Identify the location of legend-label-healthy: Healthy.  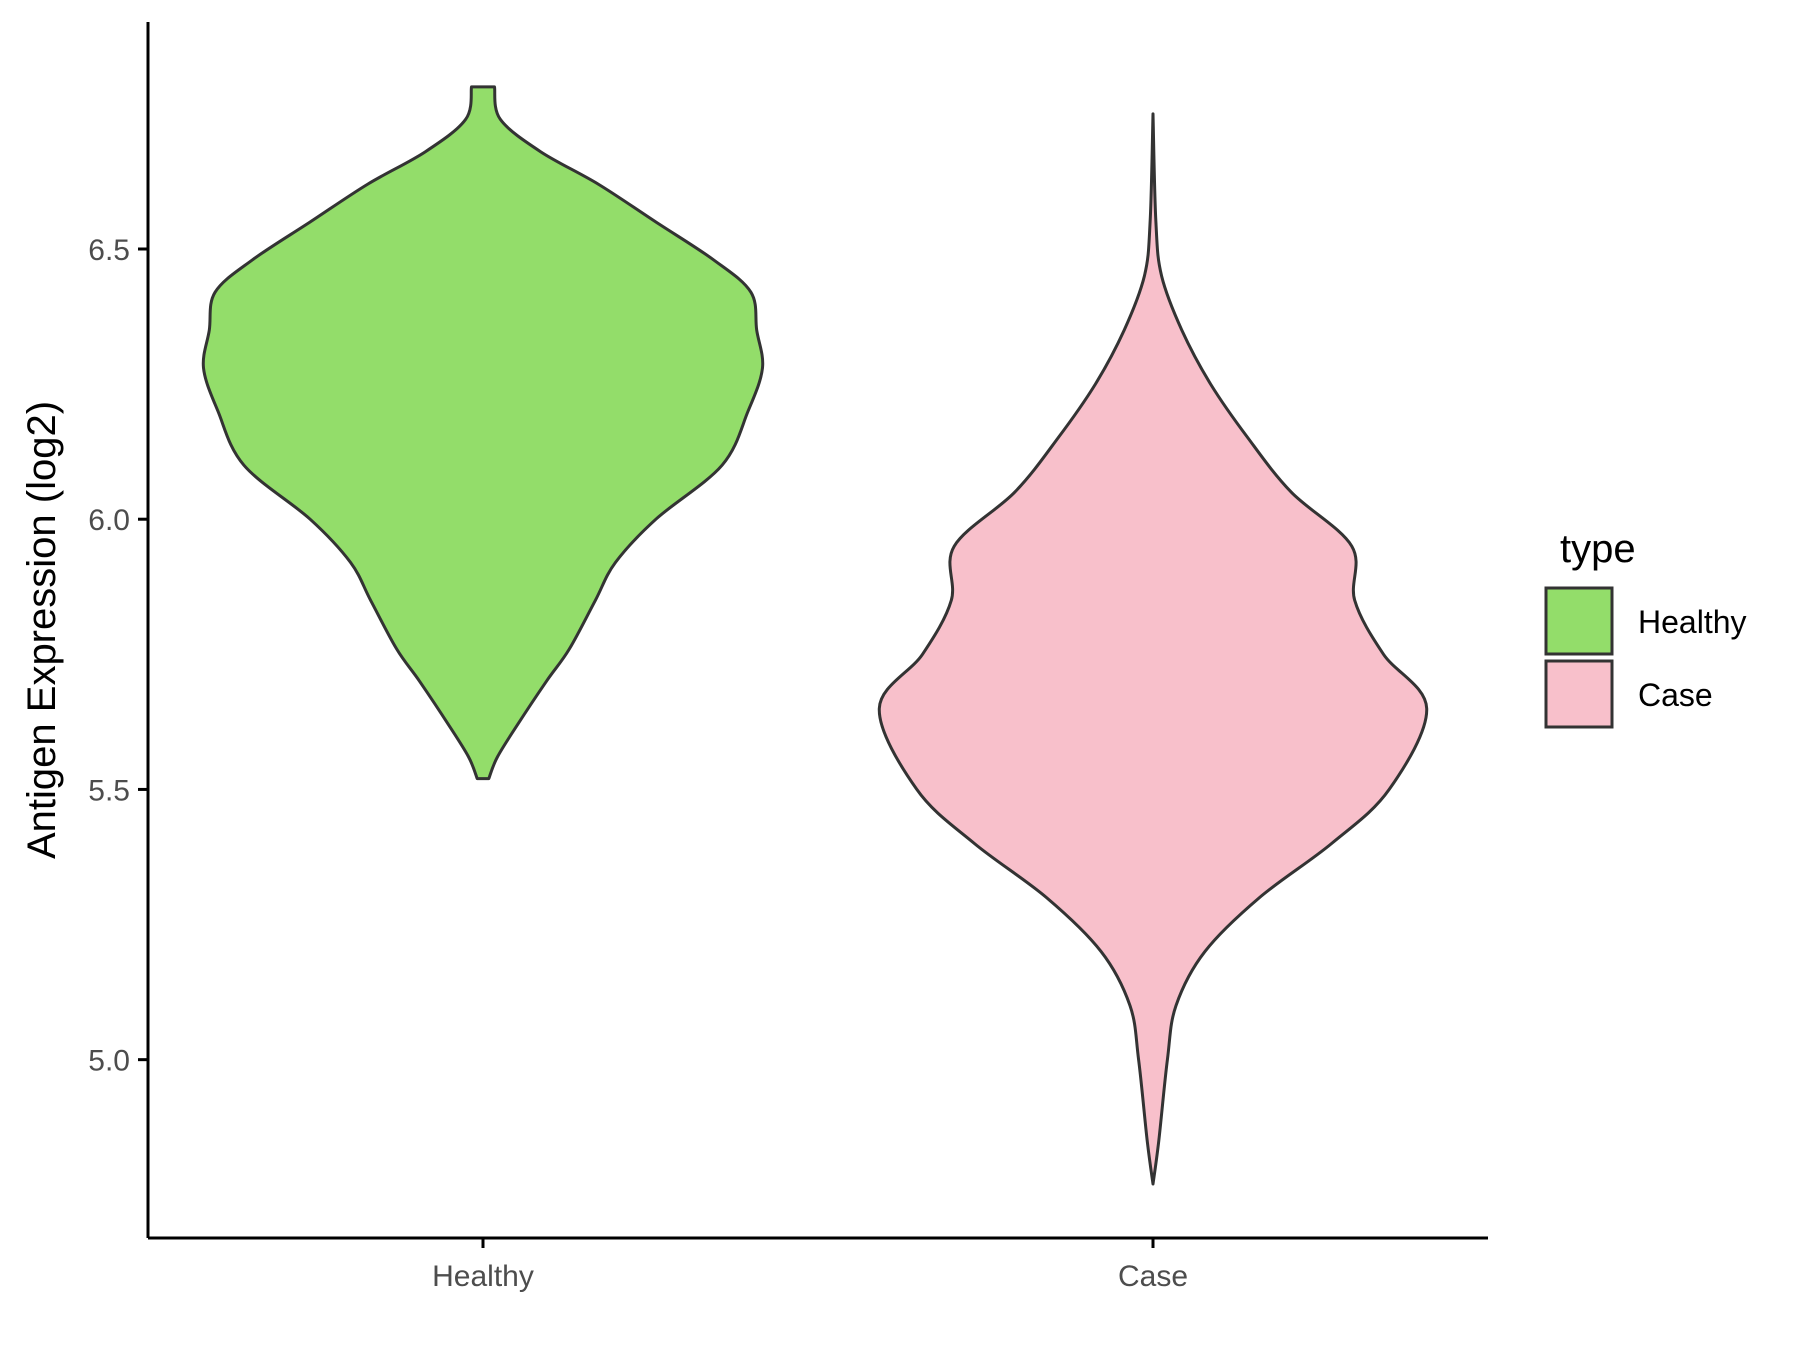
(1692, 622).